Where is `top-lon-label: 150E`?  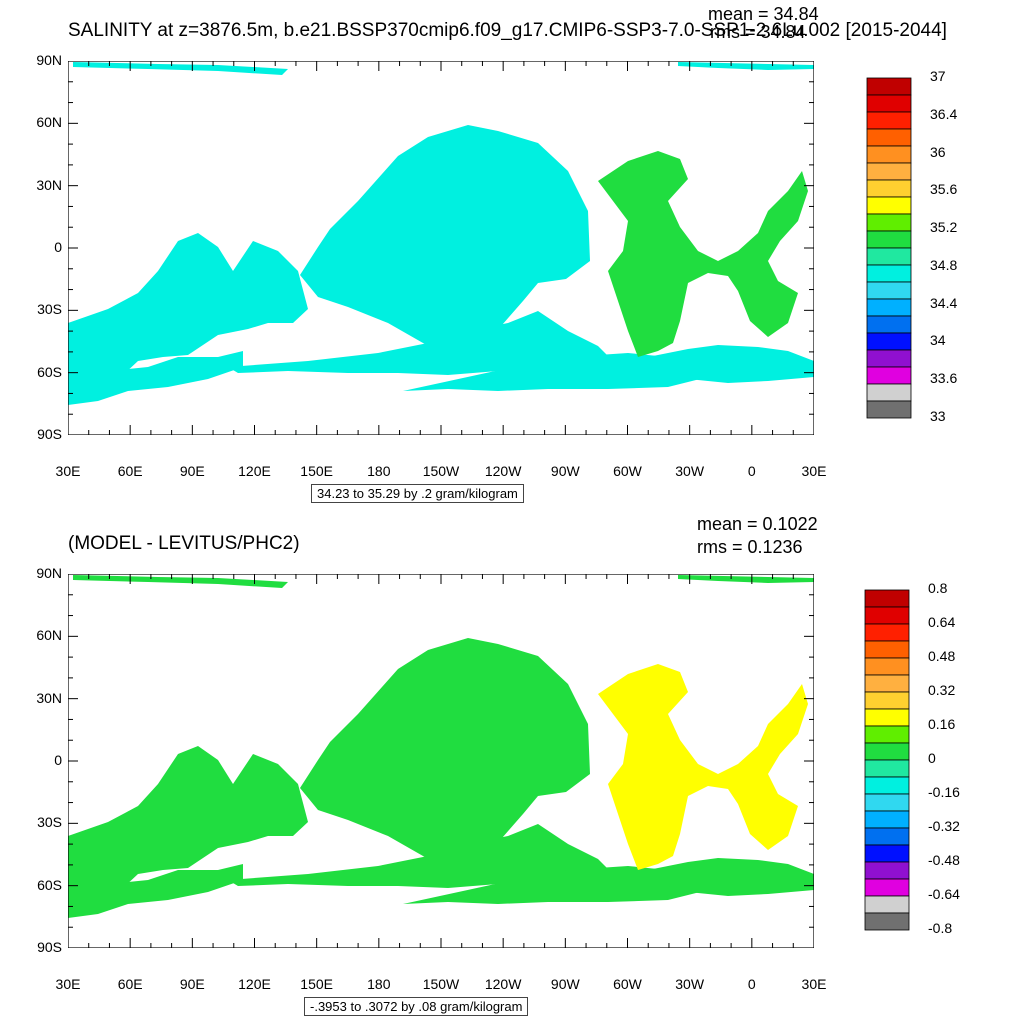 top-lon-label: 150E is located at coordinates (316, 471).